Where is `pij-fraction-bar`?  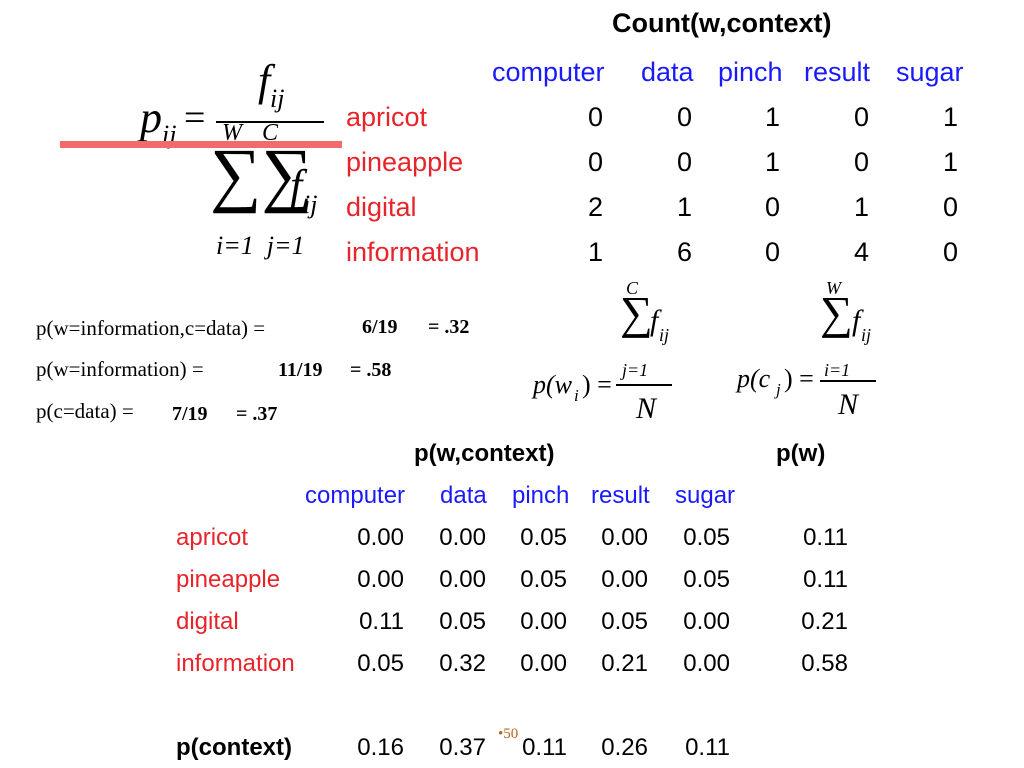 pij-fraction-bar is located at coordinates (270, 122).